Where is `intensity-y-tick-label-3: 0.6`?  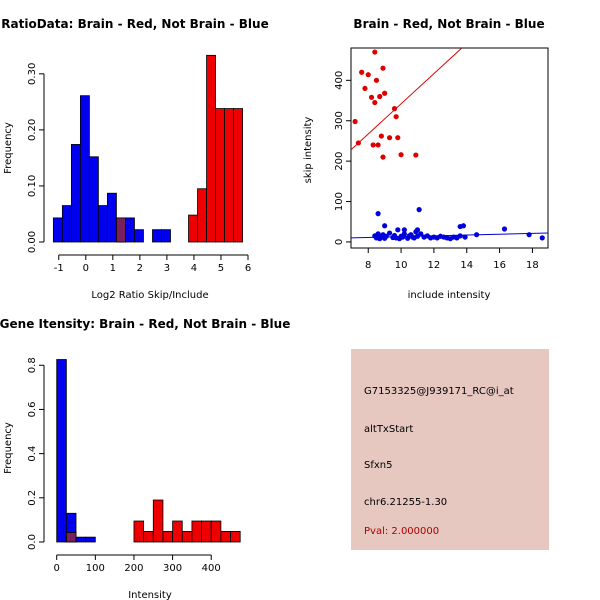 intensity-y-tick-label-3: 0.6 is located at coordinates (32, 409).